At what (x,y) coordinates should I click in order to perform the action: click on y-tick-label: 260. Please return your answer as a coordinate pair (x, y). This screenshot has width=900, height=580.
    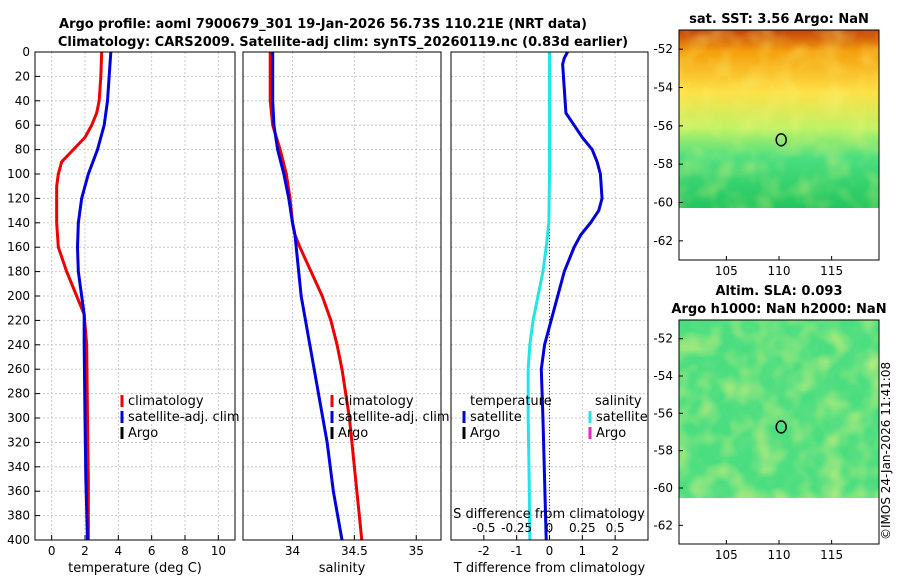
    Looking at the image, I should click on (18, 369).